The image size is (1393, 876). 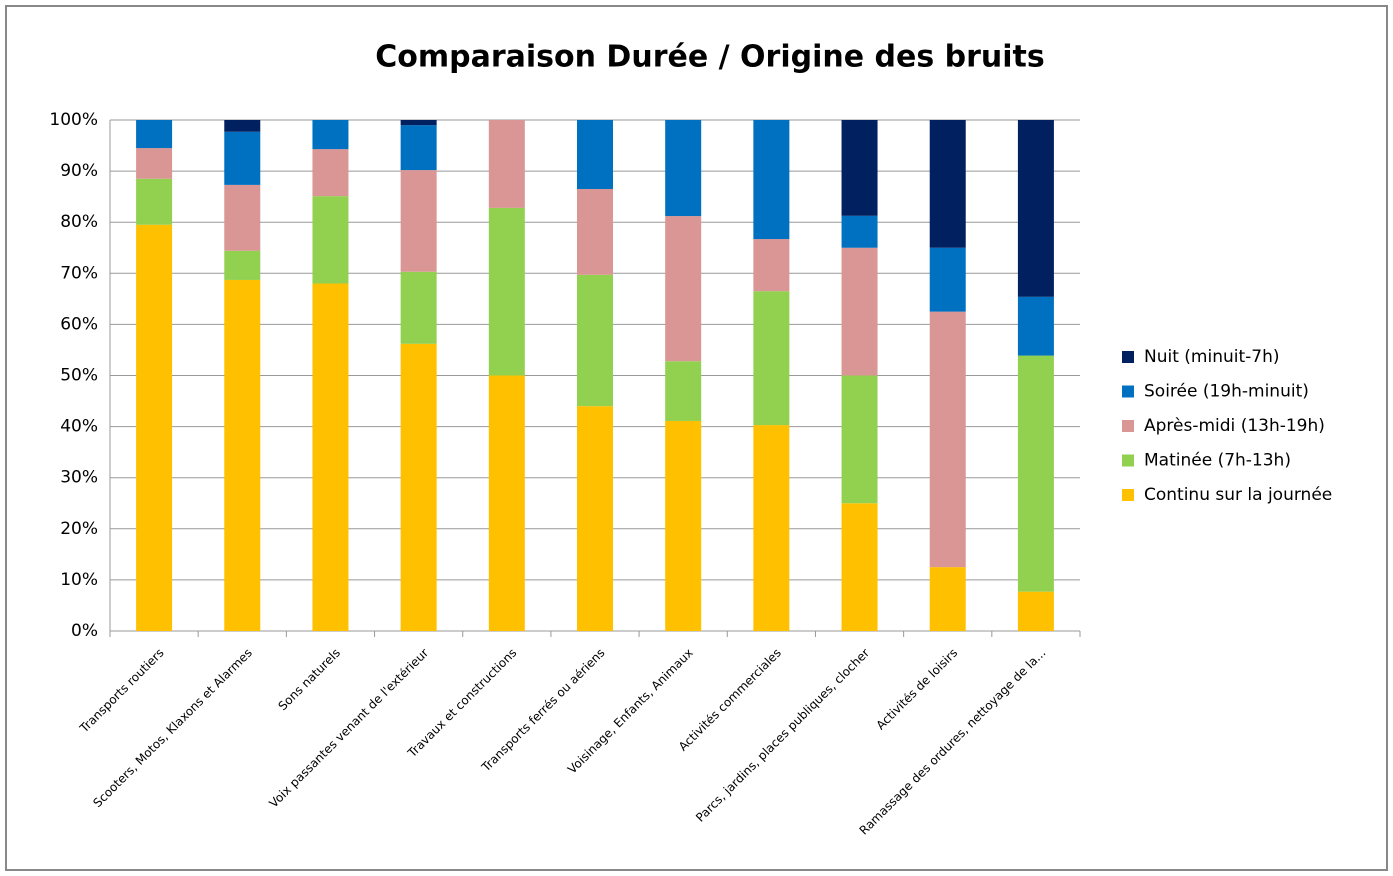 What do you see at coordinates (79, 376) in the screenshot?
I see `y-tick-label: 50%` at bounding box center [79, 376].